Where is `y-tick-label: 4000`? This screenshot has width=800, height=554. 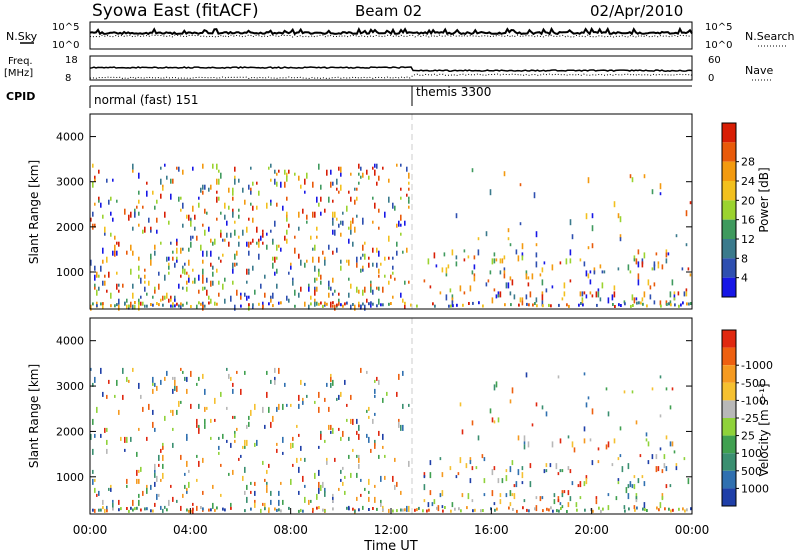
y-tick-label: 4000 is located at coordinates (70, 137).